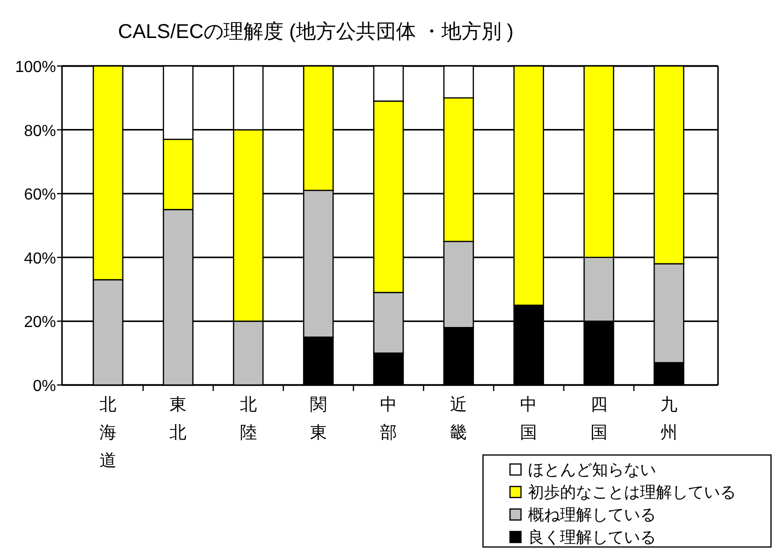 This screenshot has width=776, height=550. Describe the element at coordinates (529, 418) in the screenshot. I see `x-tick-label: 中国` at that location.